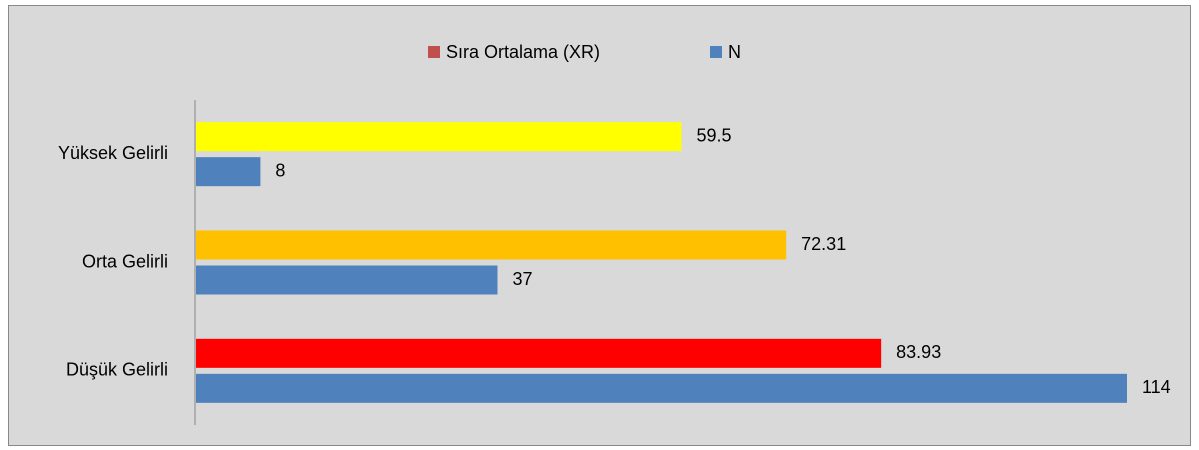  What do you see at coordinates (523, 52) in the screenshot?
I see `legend-label: Sıra Ortalama (XR)` at bounding box center [523, 52].